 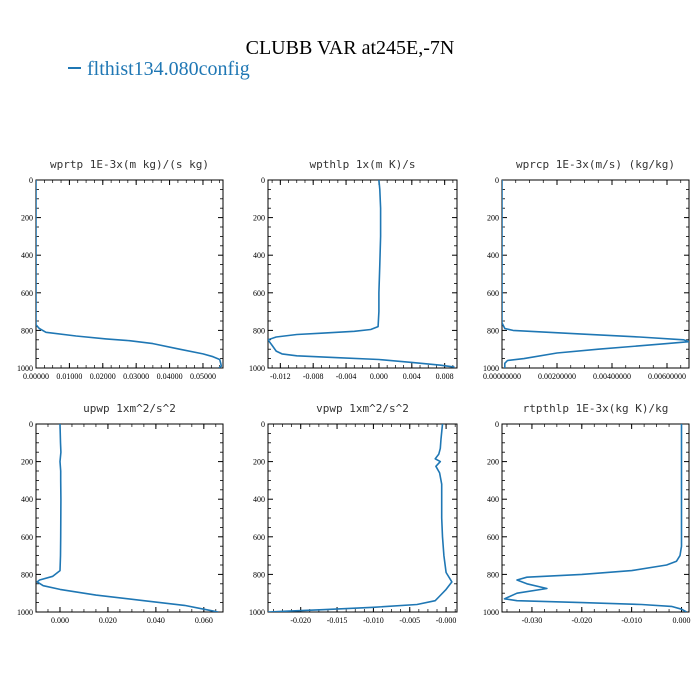 What do you see at coordinates (595, 164) in the screenshot?
I see `panel-title: wprcp 1E-3x(m/s) (kg/kg)` at bounding box center [595, 164].